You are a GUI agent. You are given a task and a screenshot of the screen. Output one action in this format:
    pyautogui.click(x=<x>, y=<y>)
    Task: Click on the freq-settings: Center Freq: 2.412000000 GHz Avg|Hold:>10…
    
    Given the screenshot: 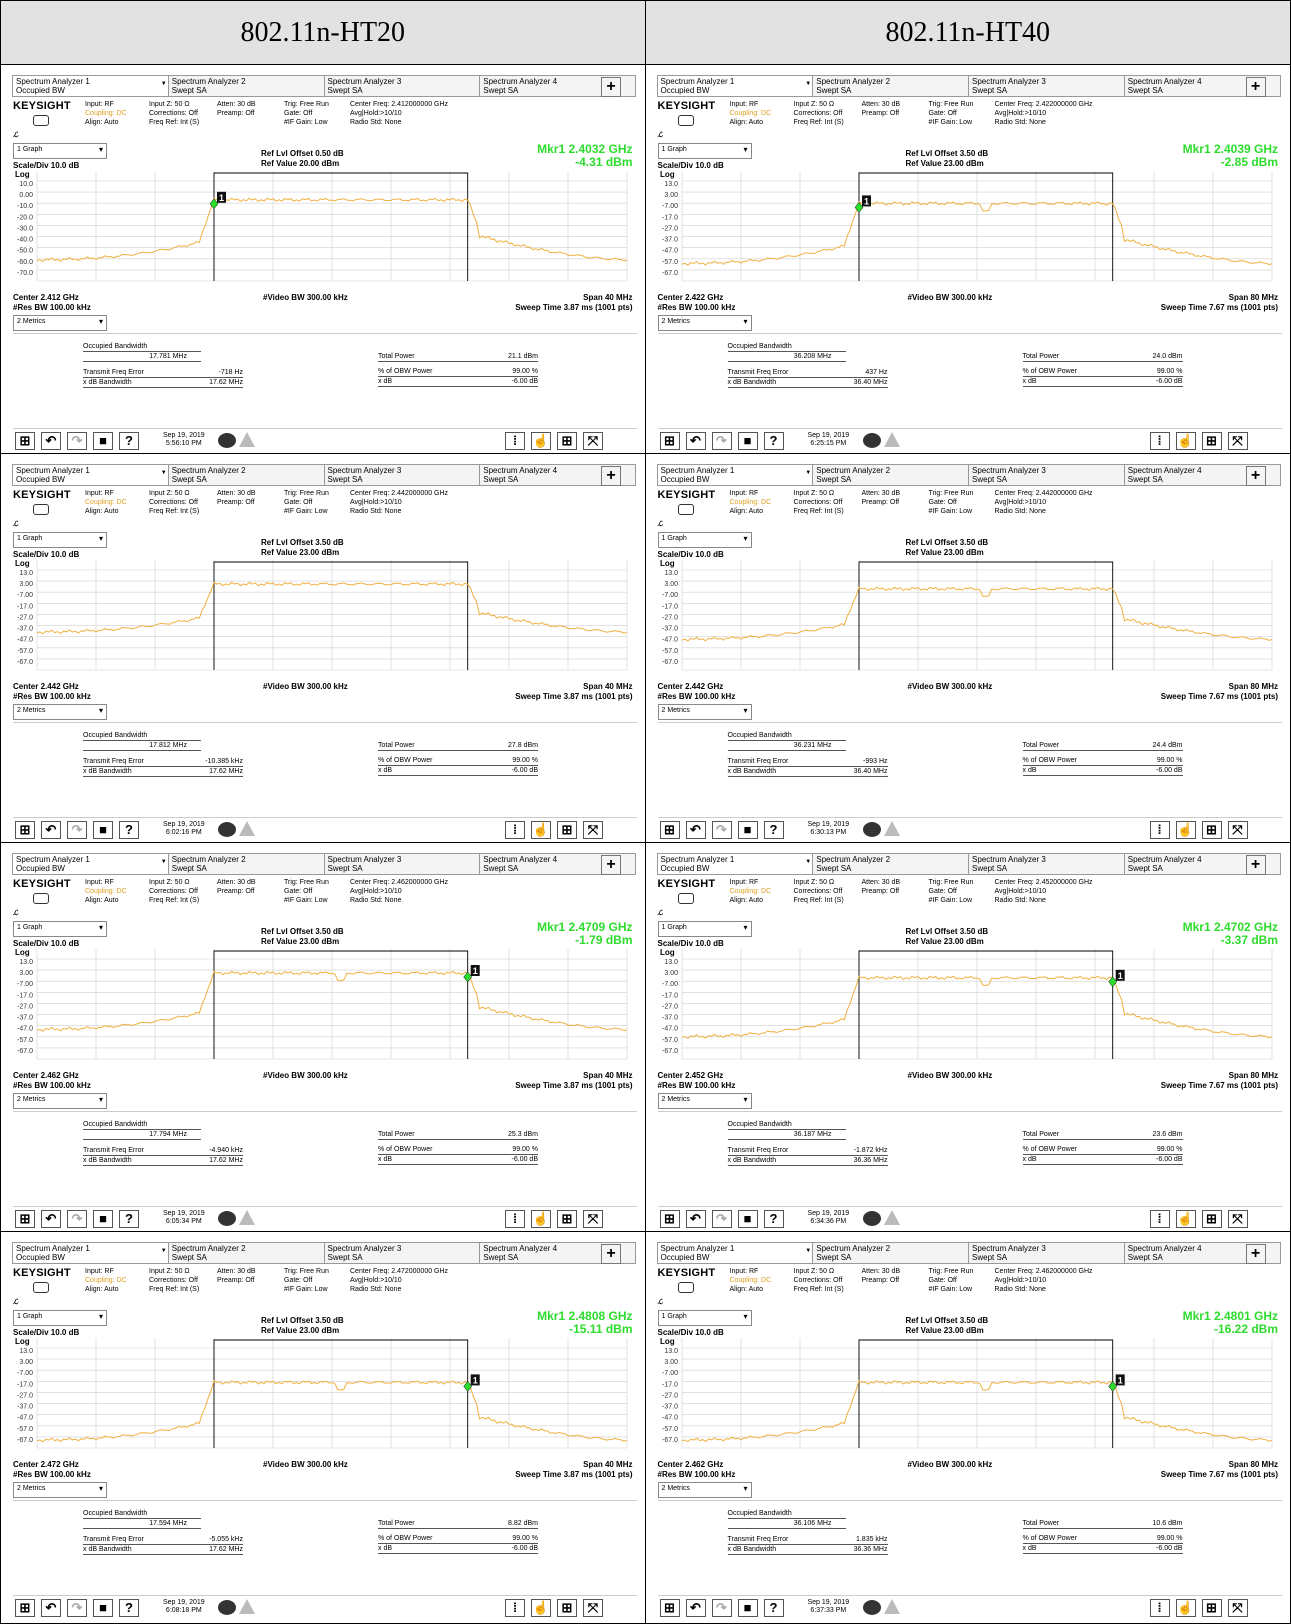 What is the action you would take?
    pyautogui.click(x=399, y=113)
    